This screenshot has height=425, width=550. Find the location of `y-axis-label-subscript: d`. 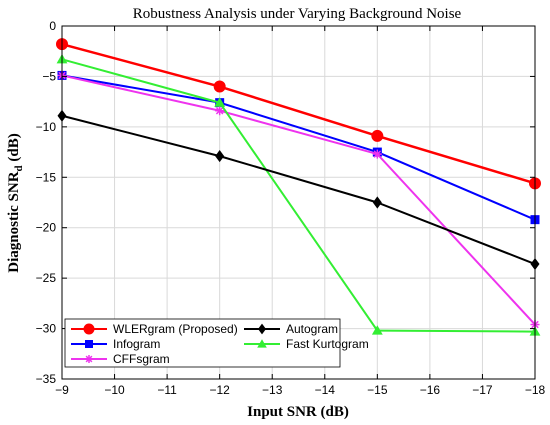

y-axis-label-subscript: d is located at coordinates (19, 168).